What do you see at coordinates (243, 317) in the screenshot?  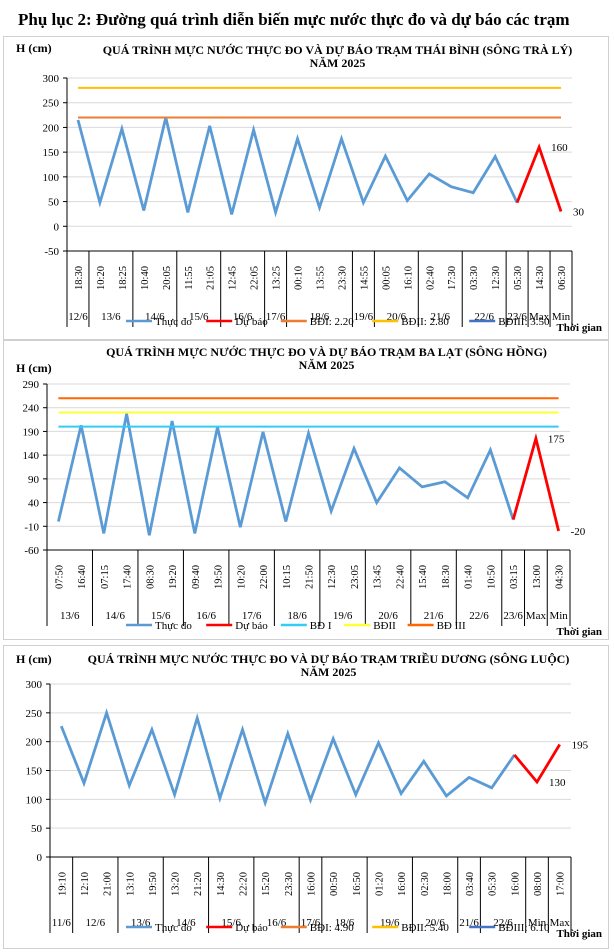 I see `date-group-label: 16/6` at bounding box center [243, 317].